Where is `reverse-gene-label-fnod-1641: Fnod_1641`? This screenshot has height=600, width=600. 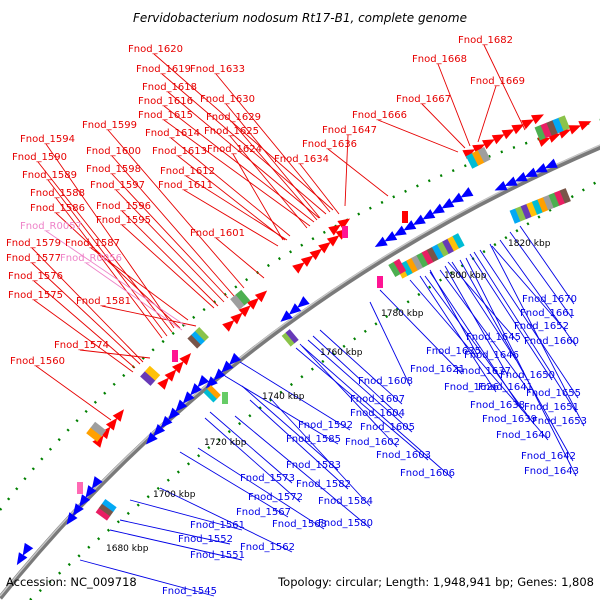
reverse-gene-label-fnod-1641: Fnod_1641 is located at coordinates (505, 387).